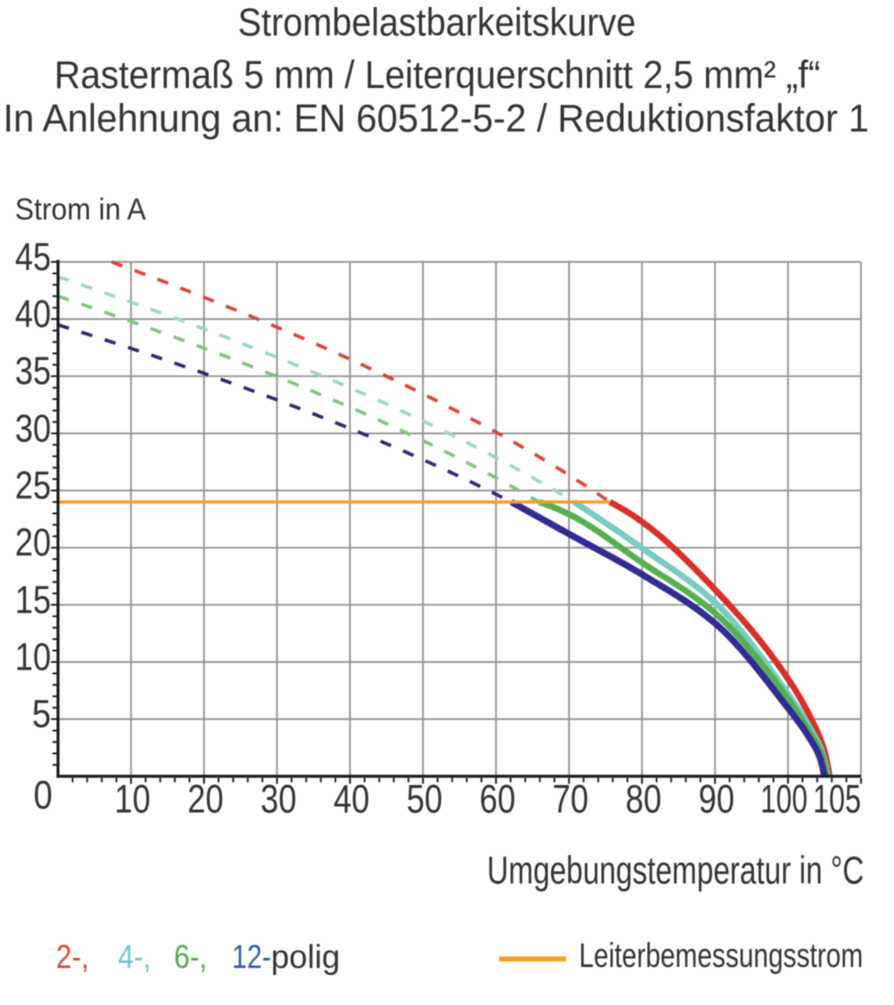 This screenshot has width=894, height=1005. I want to click on svg-text: 0, so click(43, 796).